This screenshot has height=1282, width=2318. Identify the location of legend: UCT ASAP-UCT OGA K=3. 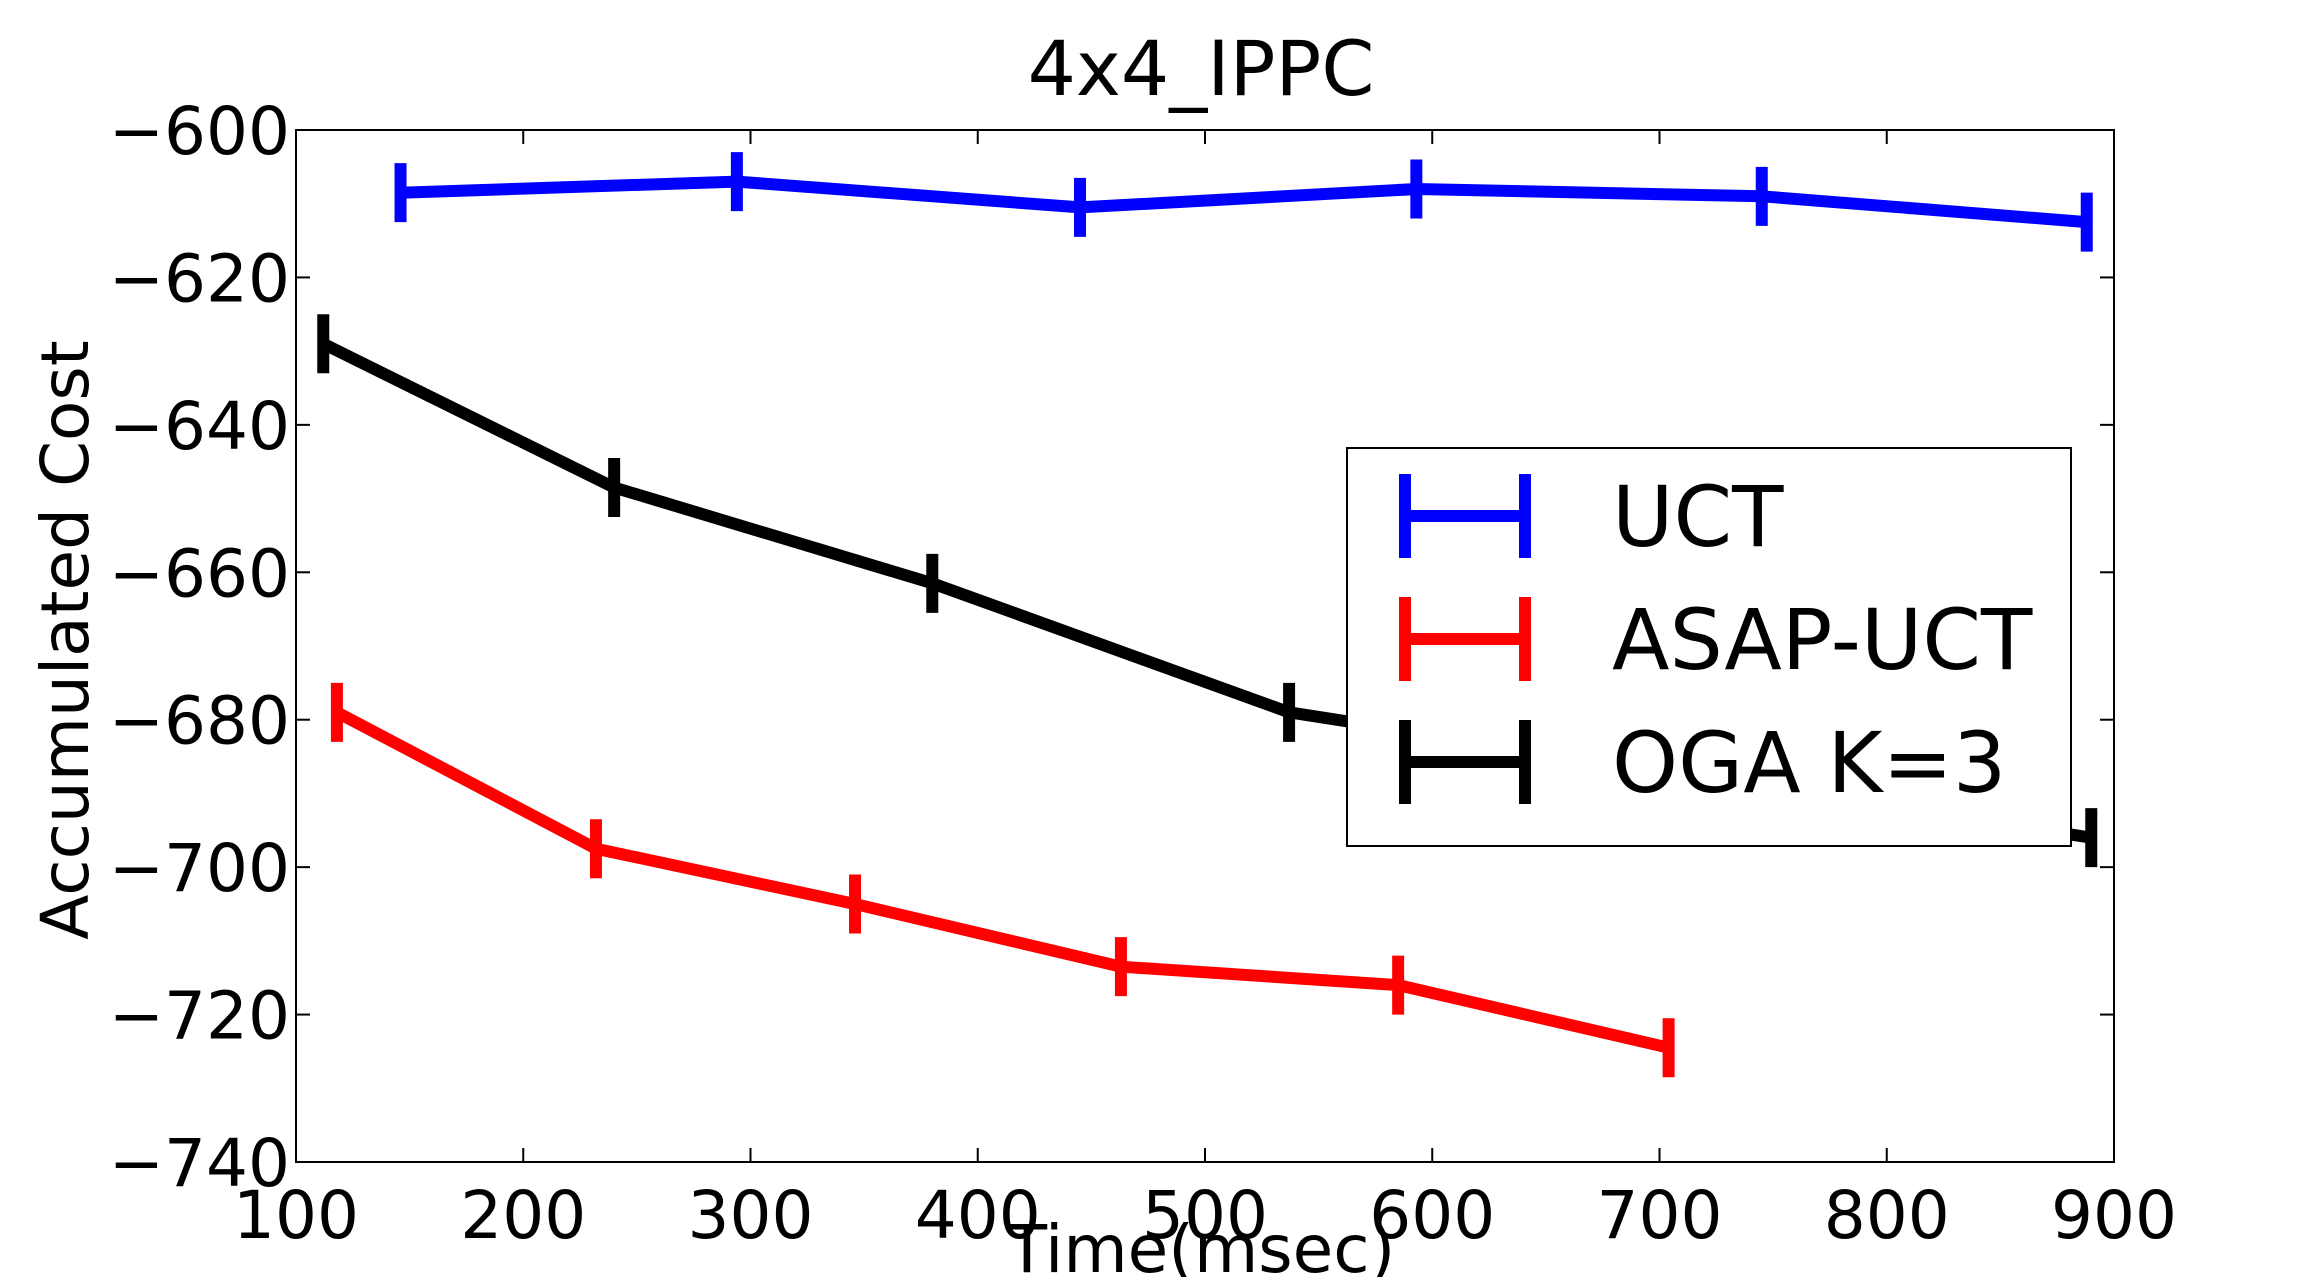
(1709, 647).